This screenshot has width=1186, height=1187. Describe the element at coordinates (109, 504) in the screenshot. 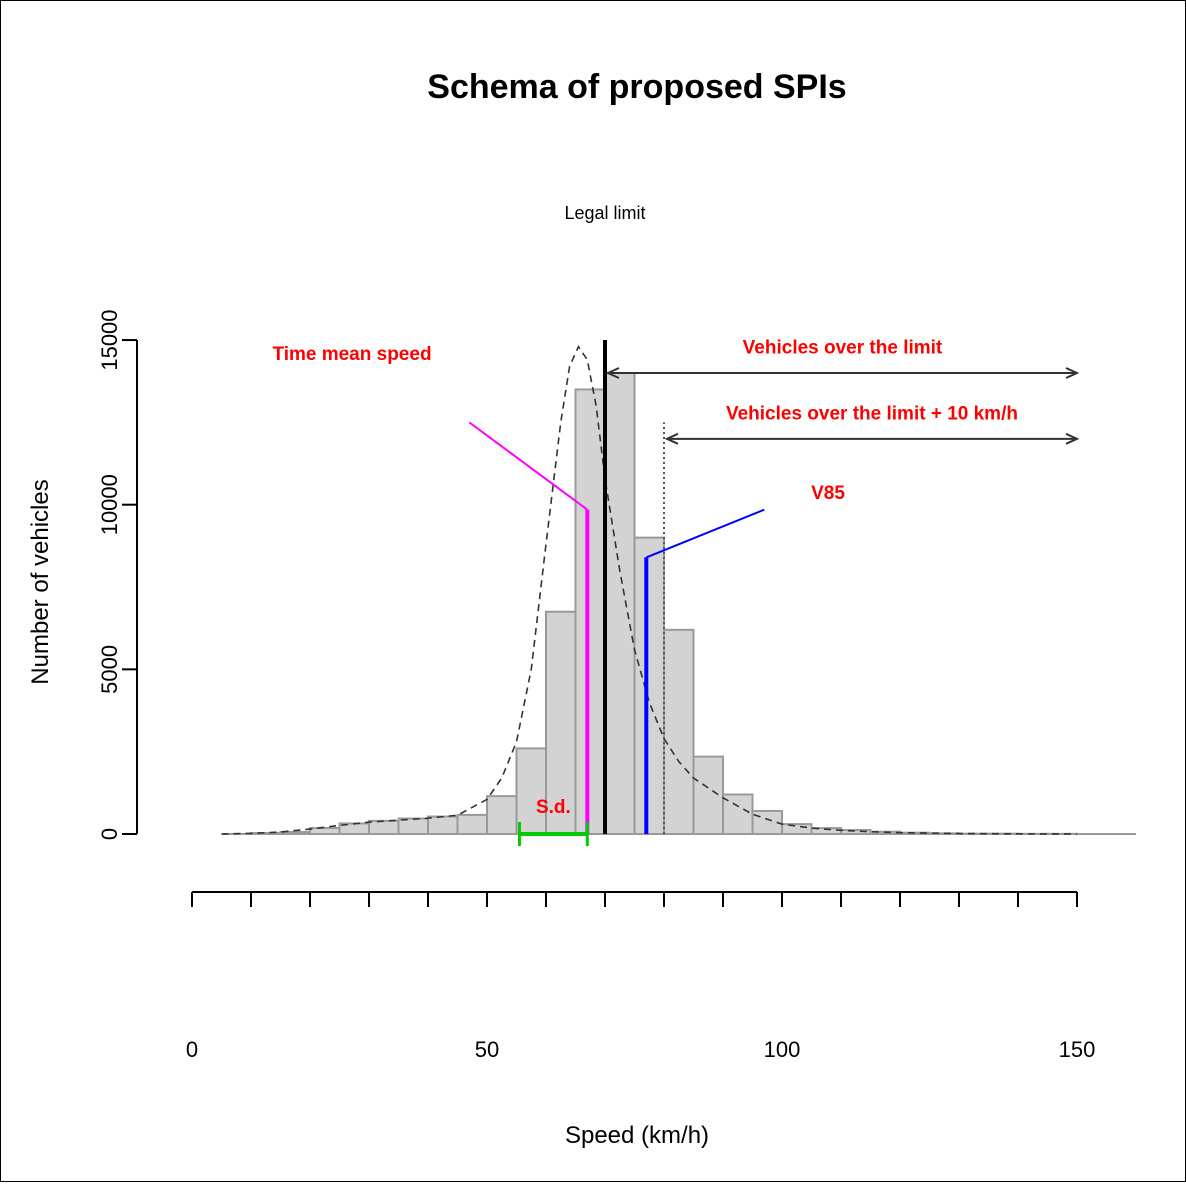

I see `y-tick-label-2: 10000` at that location.